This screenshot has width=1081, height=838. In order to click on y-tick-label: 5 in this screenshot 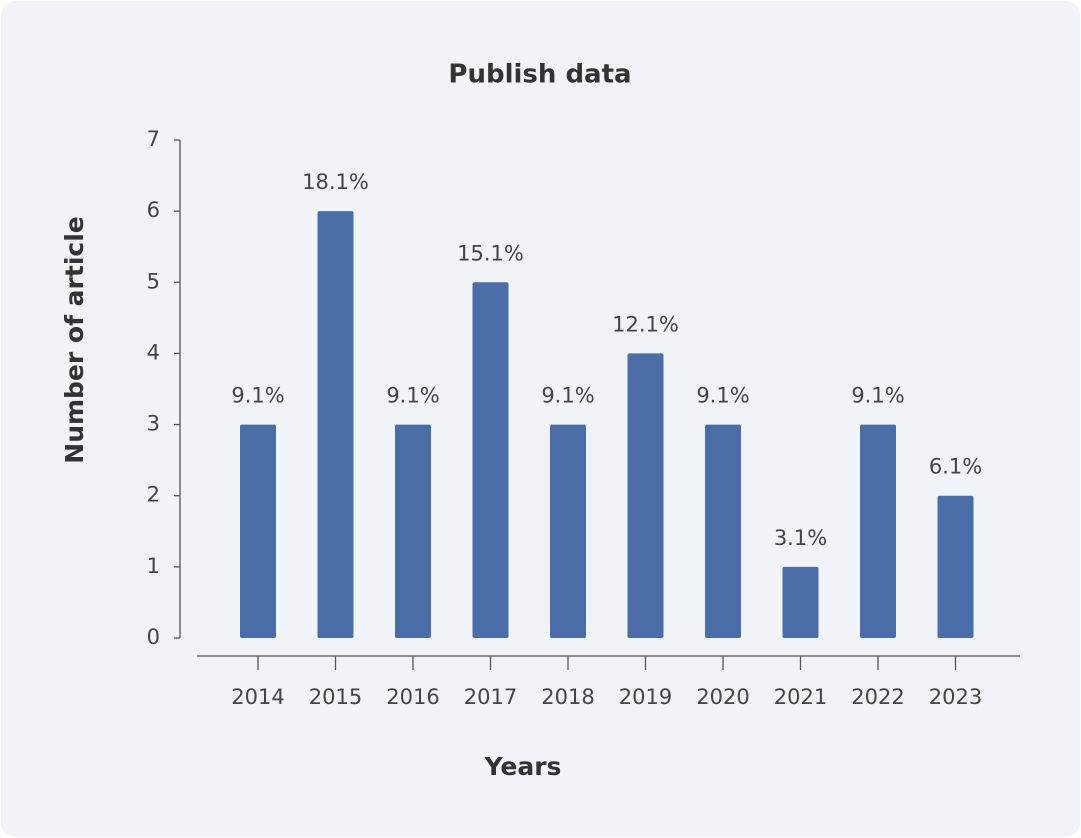, I will do `click(153, 281)`.